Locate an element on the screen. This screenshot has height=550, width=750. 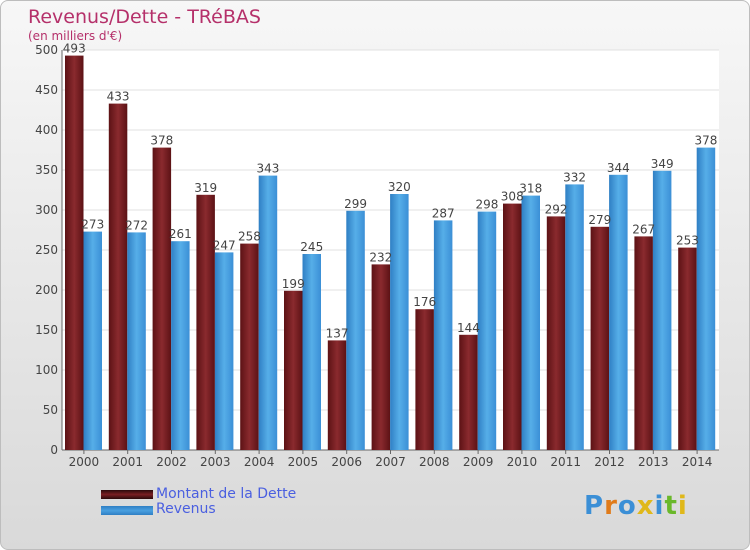
data-label: 343 is located at coordinates (267, 169).